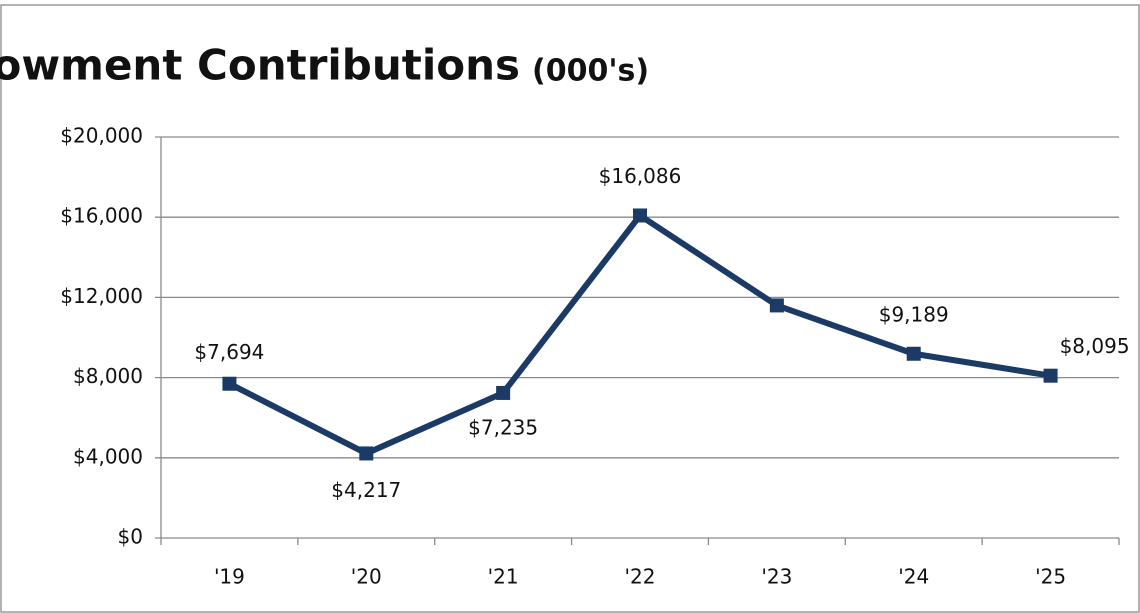 The height and width of the screenshot is (613, 1140). I want to click on data-label: $16,086, so click(640, 176).